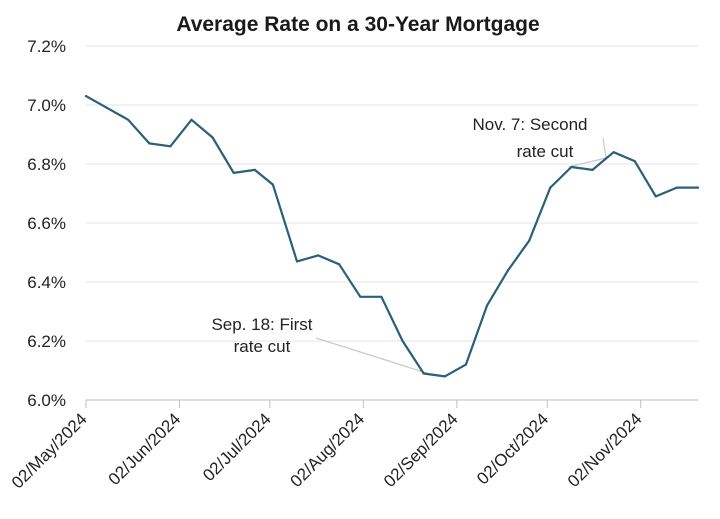 This screenshot has height=519, width=720. Describe the element at coordinates (530, 138) in the screenshot. I see `annotation-second-rate-cut: Nov. 7: Second rate cut` at that location.